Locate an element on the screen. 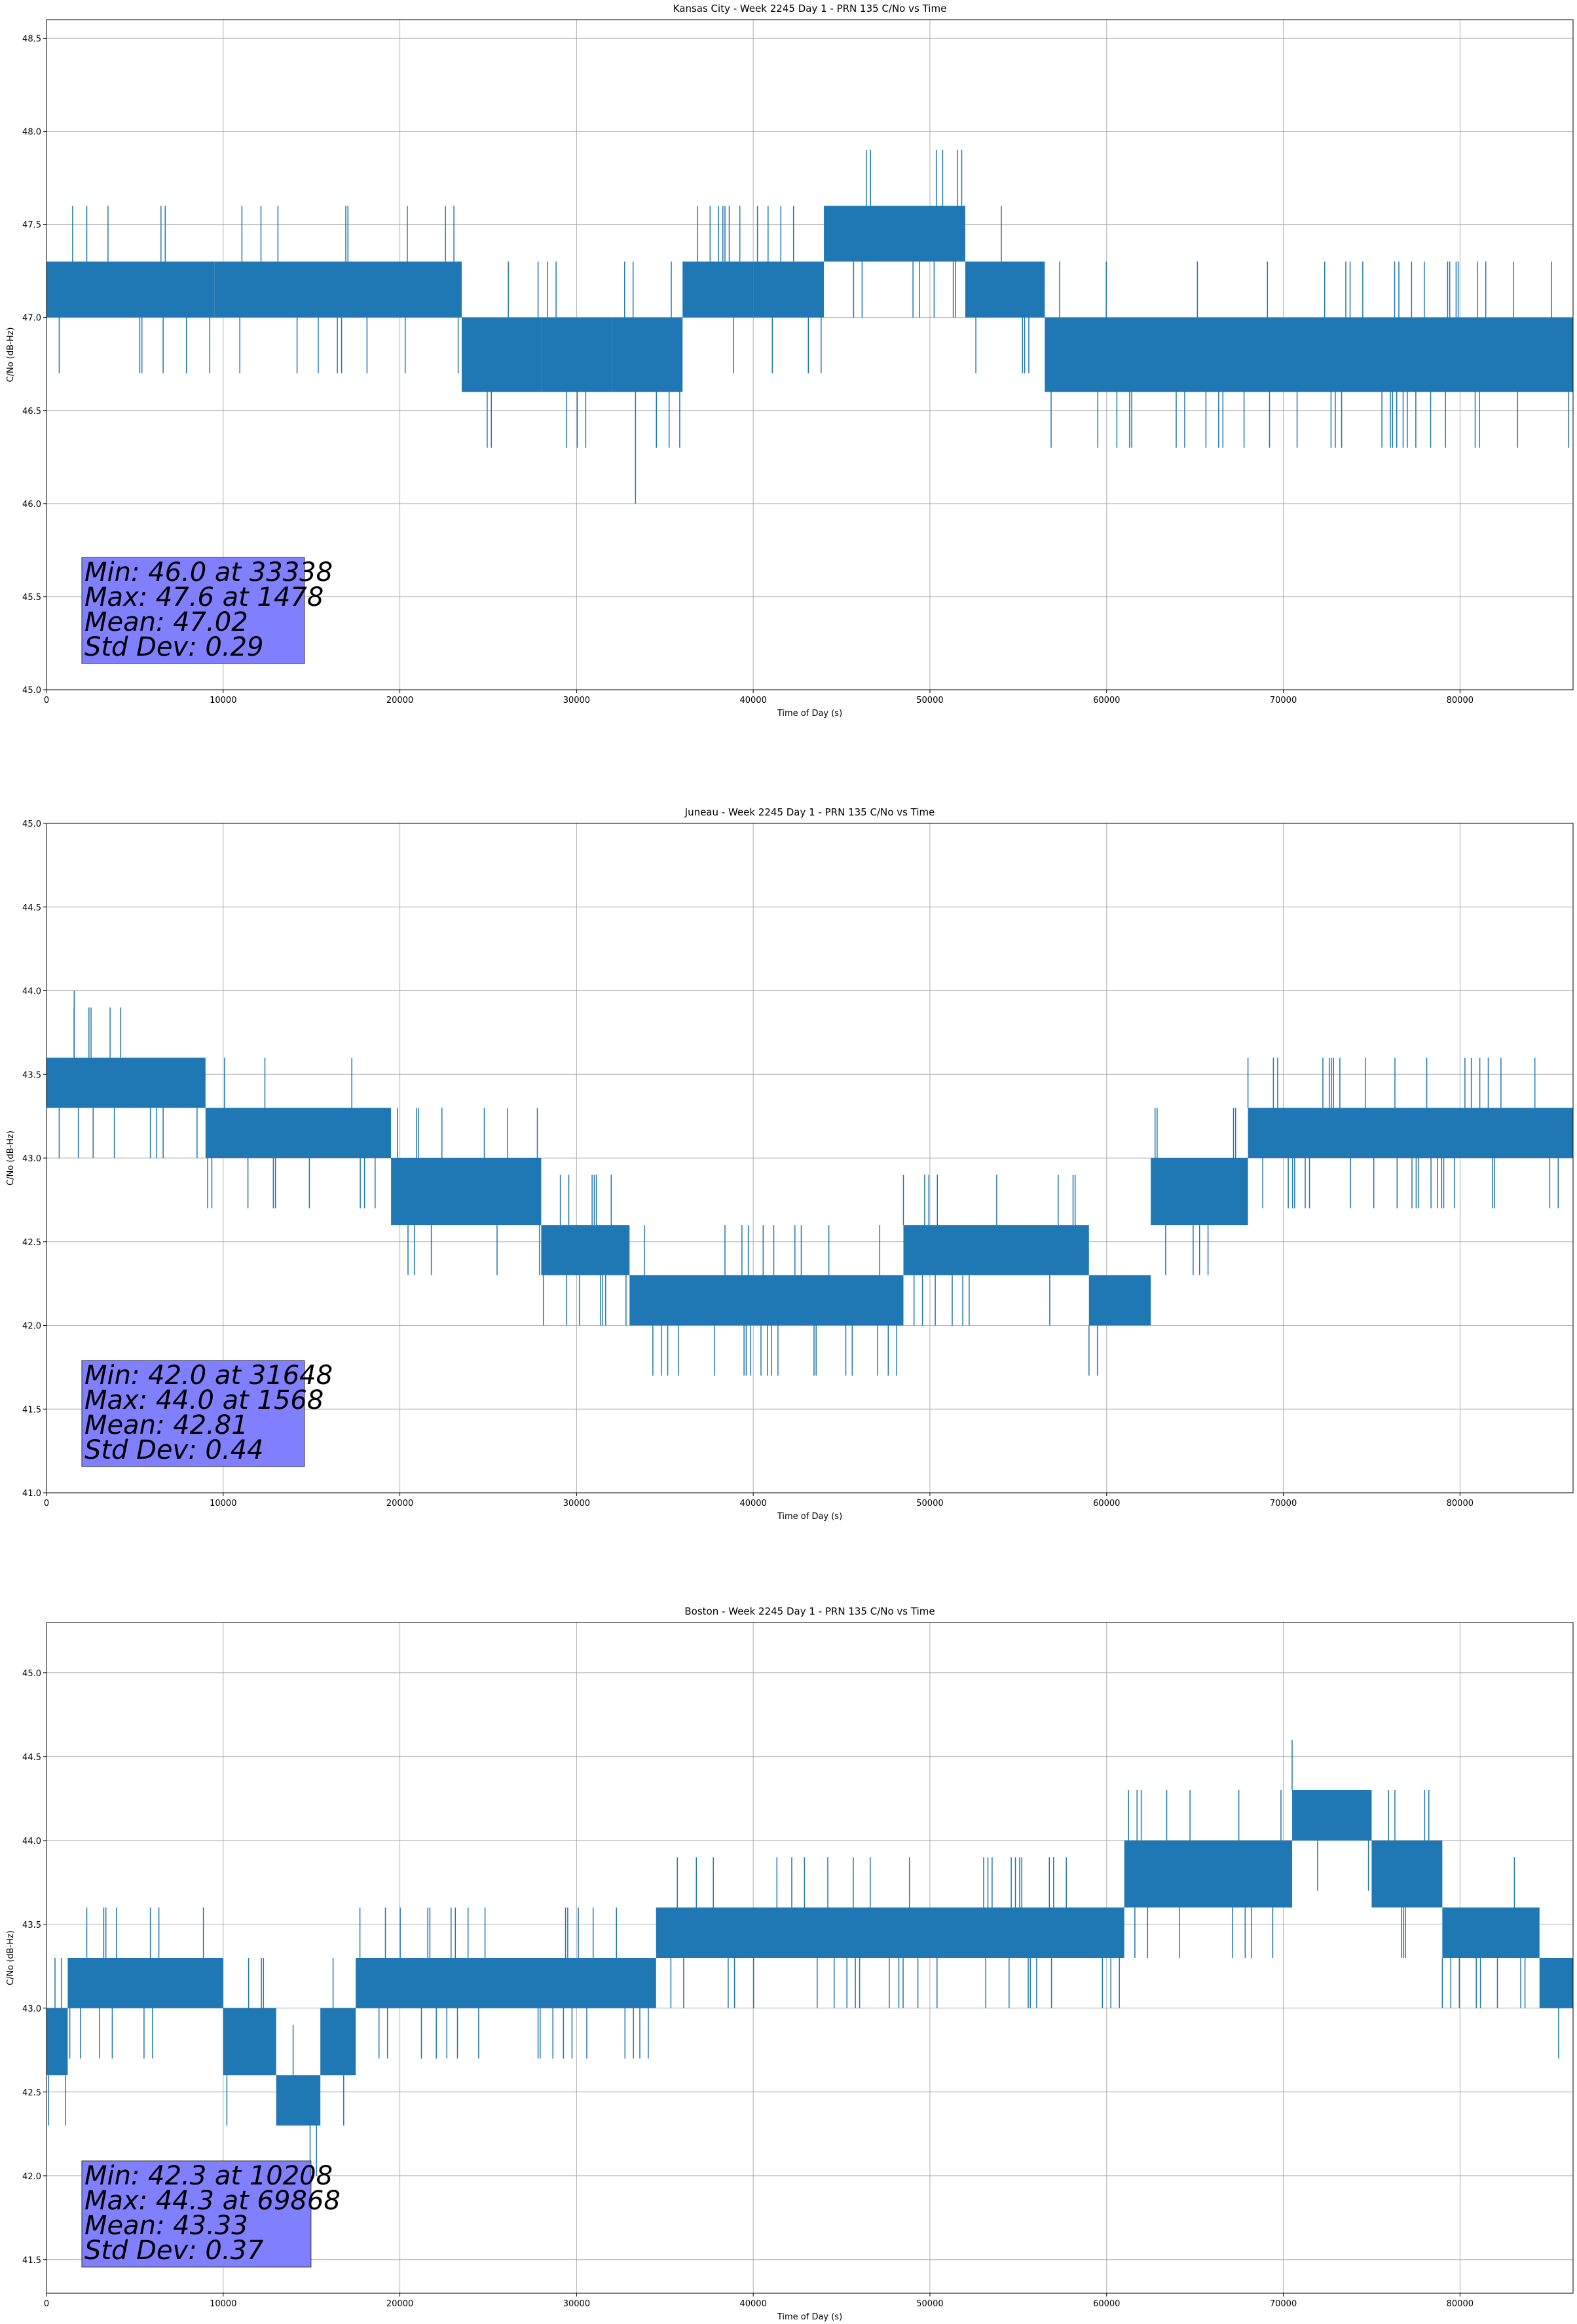  y-tick-label: 42.0 is located at coordinates (31, 2177).